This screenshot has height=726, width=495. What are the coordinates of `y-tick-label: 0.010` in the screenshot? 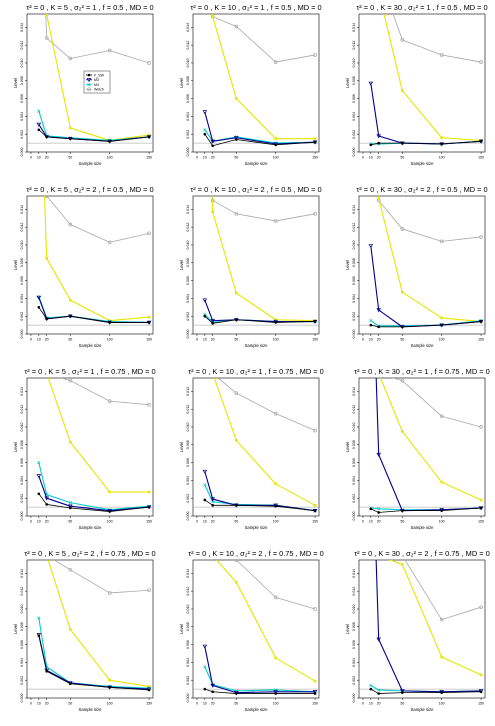 It's located at (22, 608).